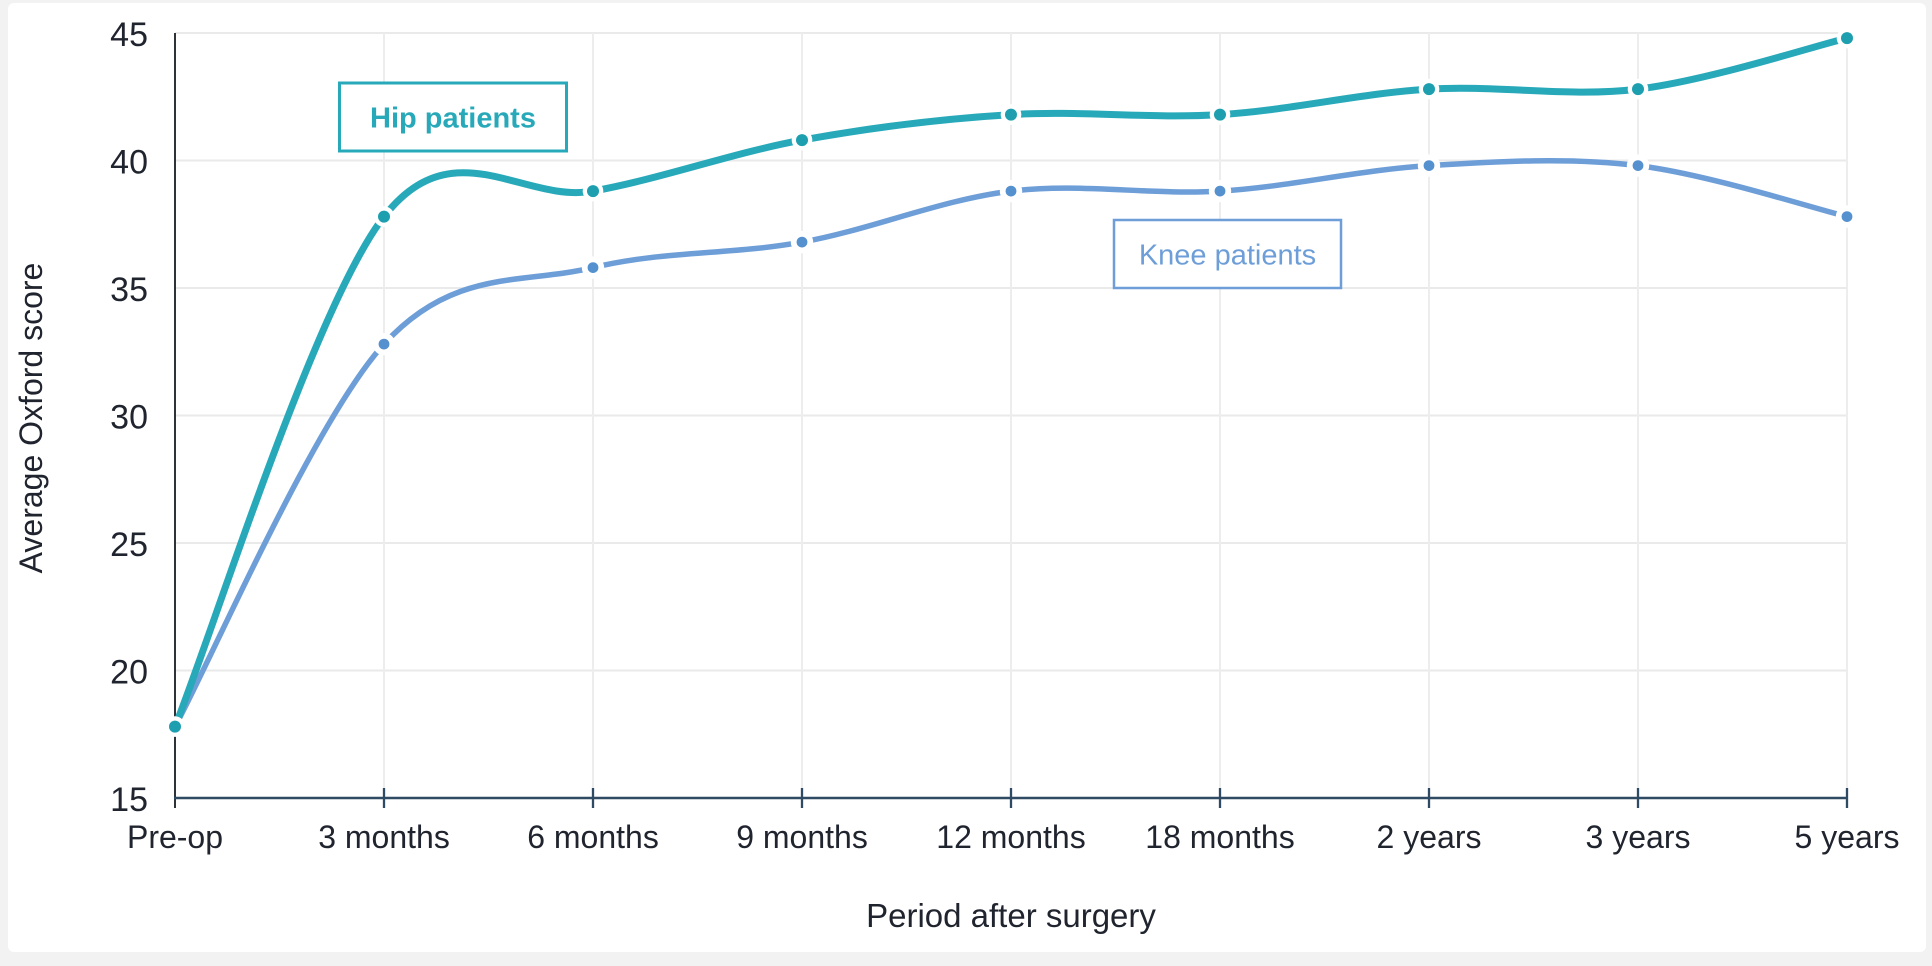  What do you see at coordinates (1219, 837) in the screenshot?
I see `svg-text: 18 months` at bounding box center [1219, 837].